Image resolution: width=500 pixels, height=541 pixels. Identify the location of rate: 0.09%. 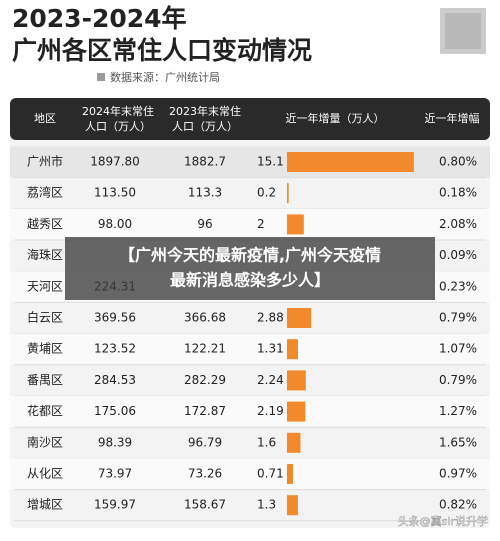
(458, 255).